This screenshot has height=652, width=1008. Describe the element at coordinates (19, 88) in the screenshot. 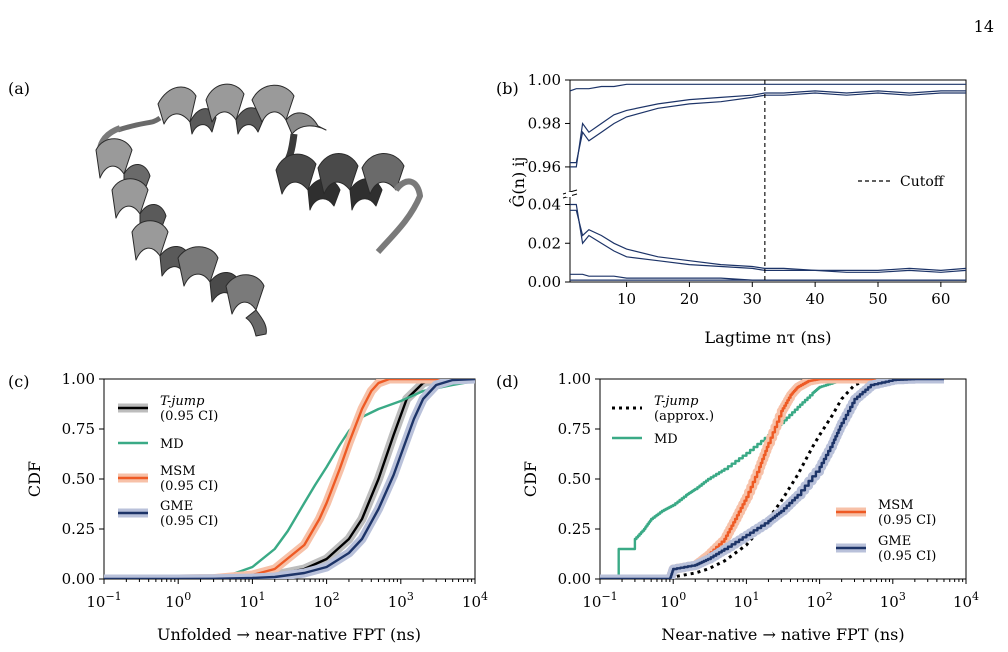

I see `panel-label-a: (a)` at that location.